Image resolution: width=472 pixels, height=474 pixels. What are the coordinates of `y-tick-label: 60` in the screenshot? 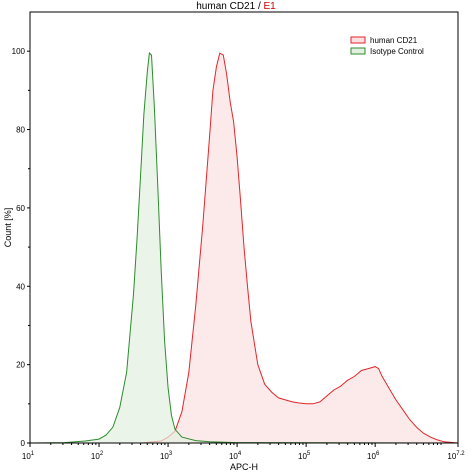 It's located at (20, 208).